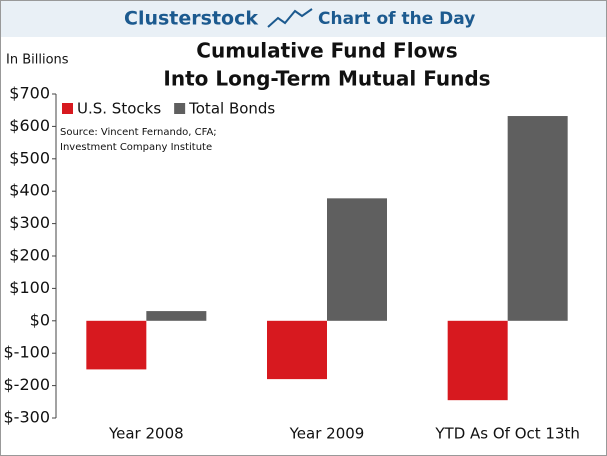 Image resolution: width=607 pixels, height=456 pixels. I want to click on y-tick-label: $100, so click(29, 287).